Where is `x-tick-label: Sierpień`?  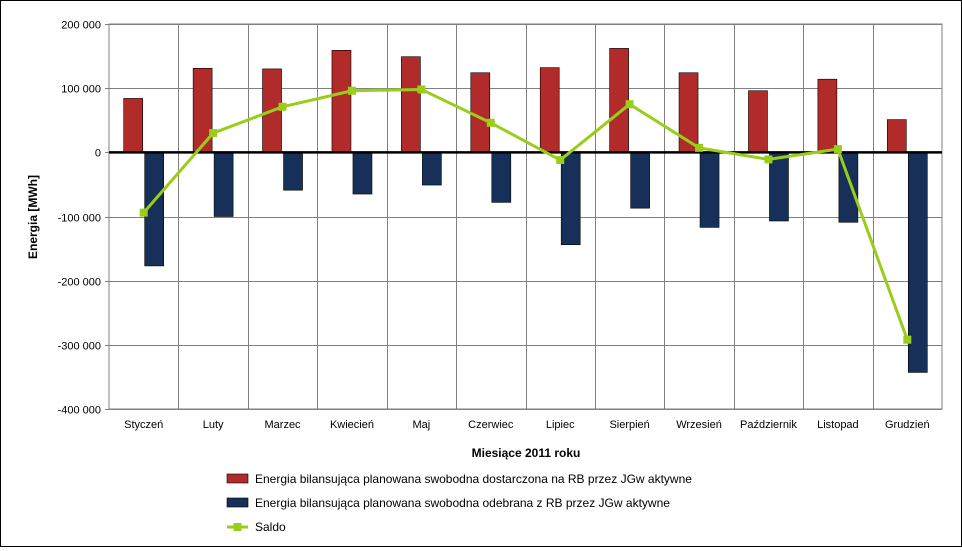 x-tick-label: Sierpień is located at coordinates (629, 425).